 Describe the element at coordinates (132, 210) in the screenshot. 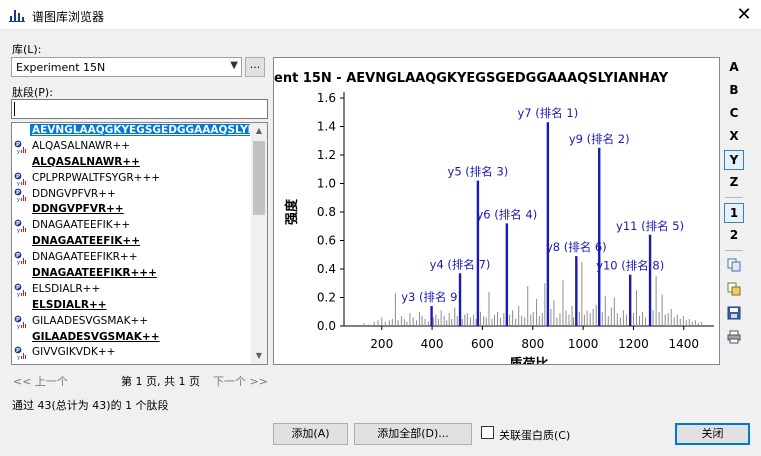

I see `peptide-list-item: DDNGVPFVR++` at that location.